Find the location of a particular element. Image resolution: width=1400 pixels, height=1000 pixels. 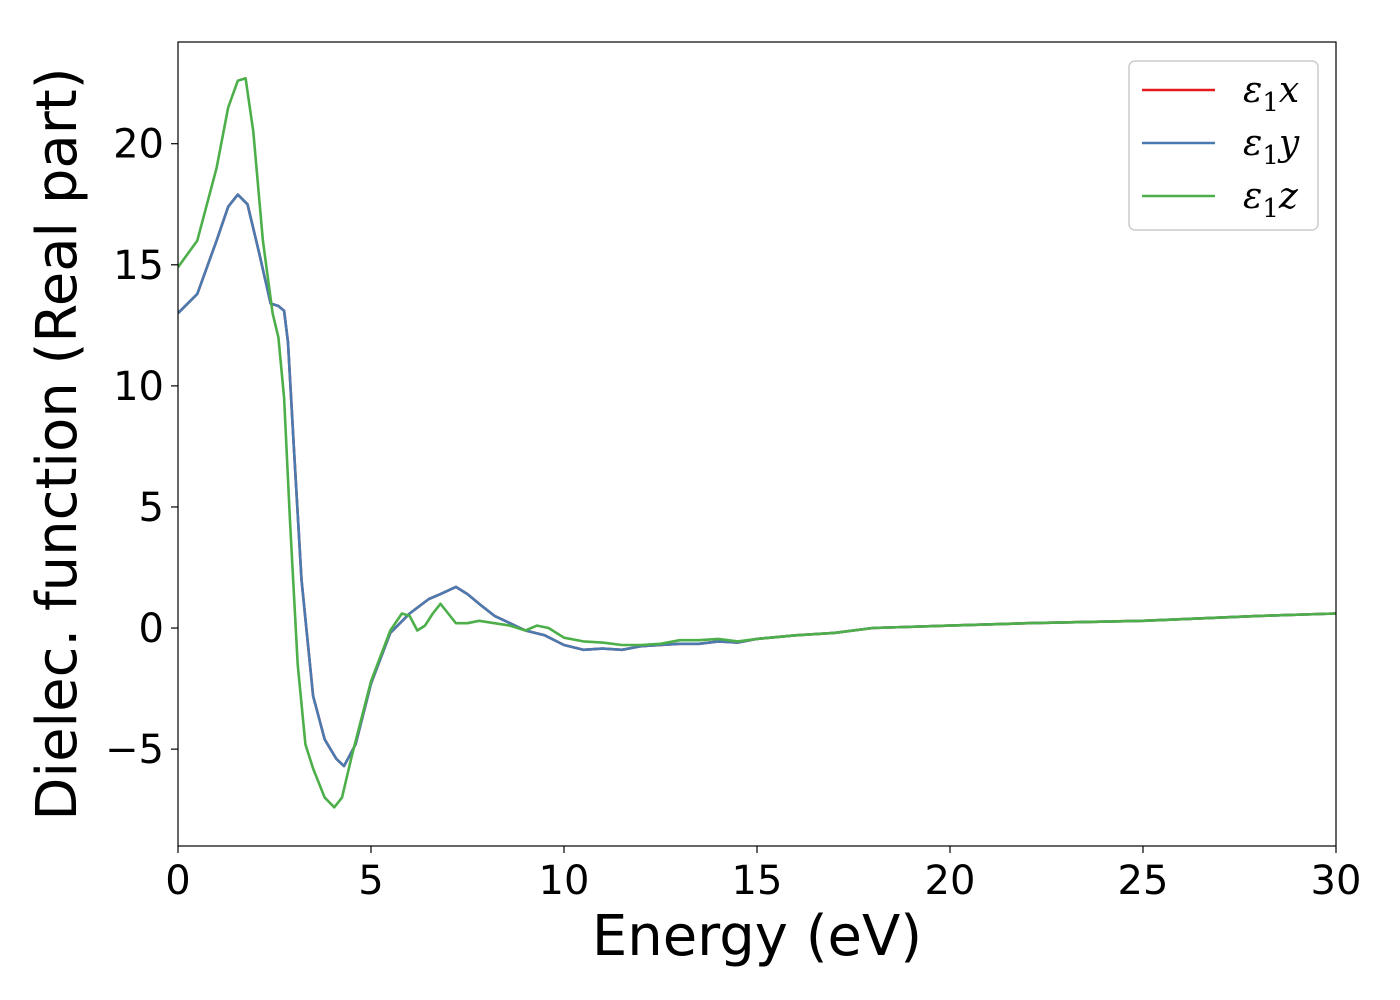

legend-box is located at coordinates (1223, 145).